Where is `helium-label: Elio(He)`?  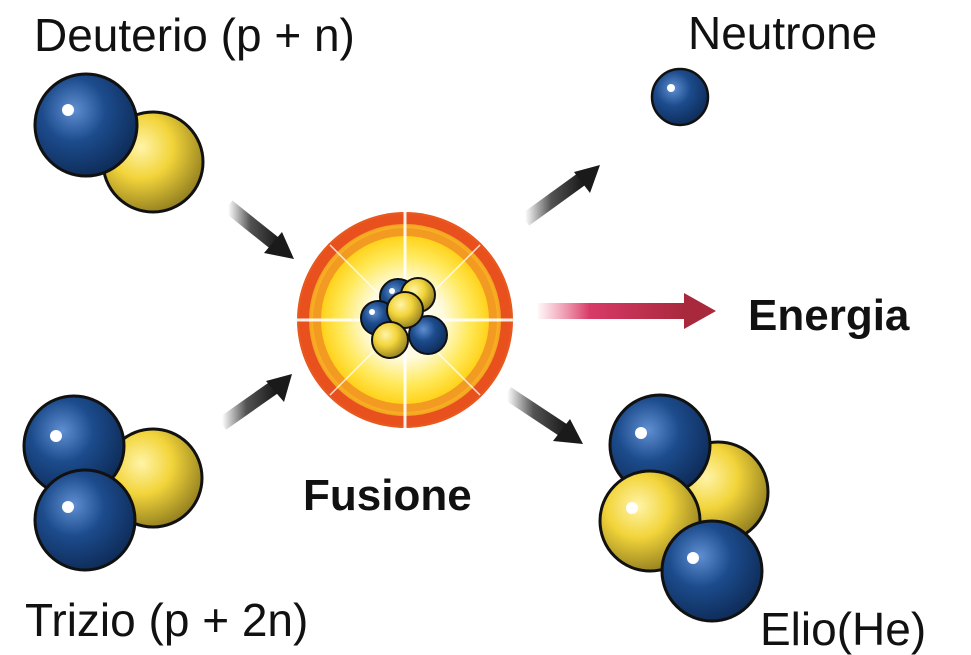
helium-label: Elio(He) is located at coordinates (843, 629).